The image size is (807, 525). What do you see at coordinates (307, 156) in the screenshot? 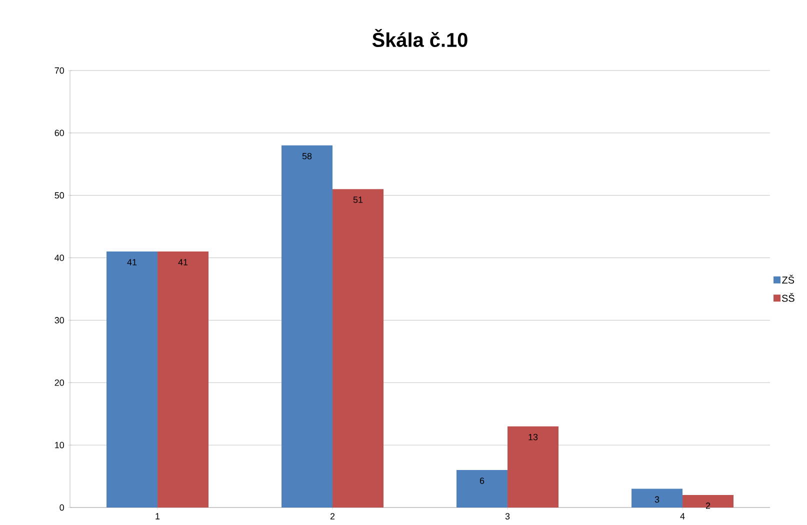
I see `data-label: 58` at bounding box center [307, 156].